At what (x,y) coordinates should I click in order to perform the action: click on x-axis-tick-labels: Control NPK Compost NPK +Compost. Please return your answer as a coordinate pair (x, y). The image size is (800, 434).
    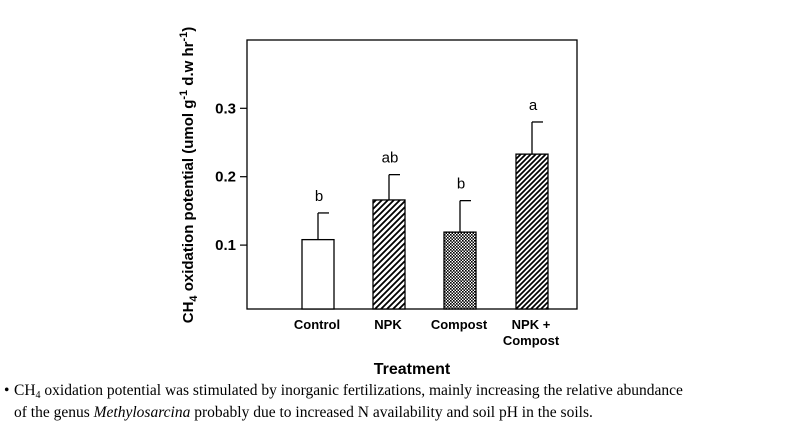
    Looking at the image, I should click on (427, 332).